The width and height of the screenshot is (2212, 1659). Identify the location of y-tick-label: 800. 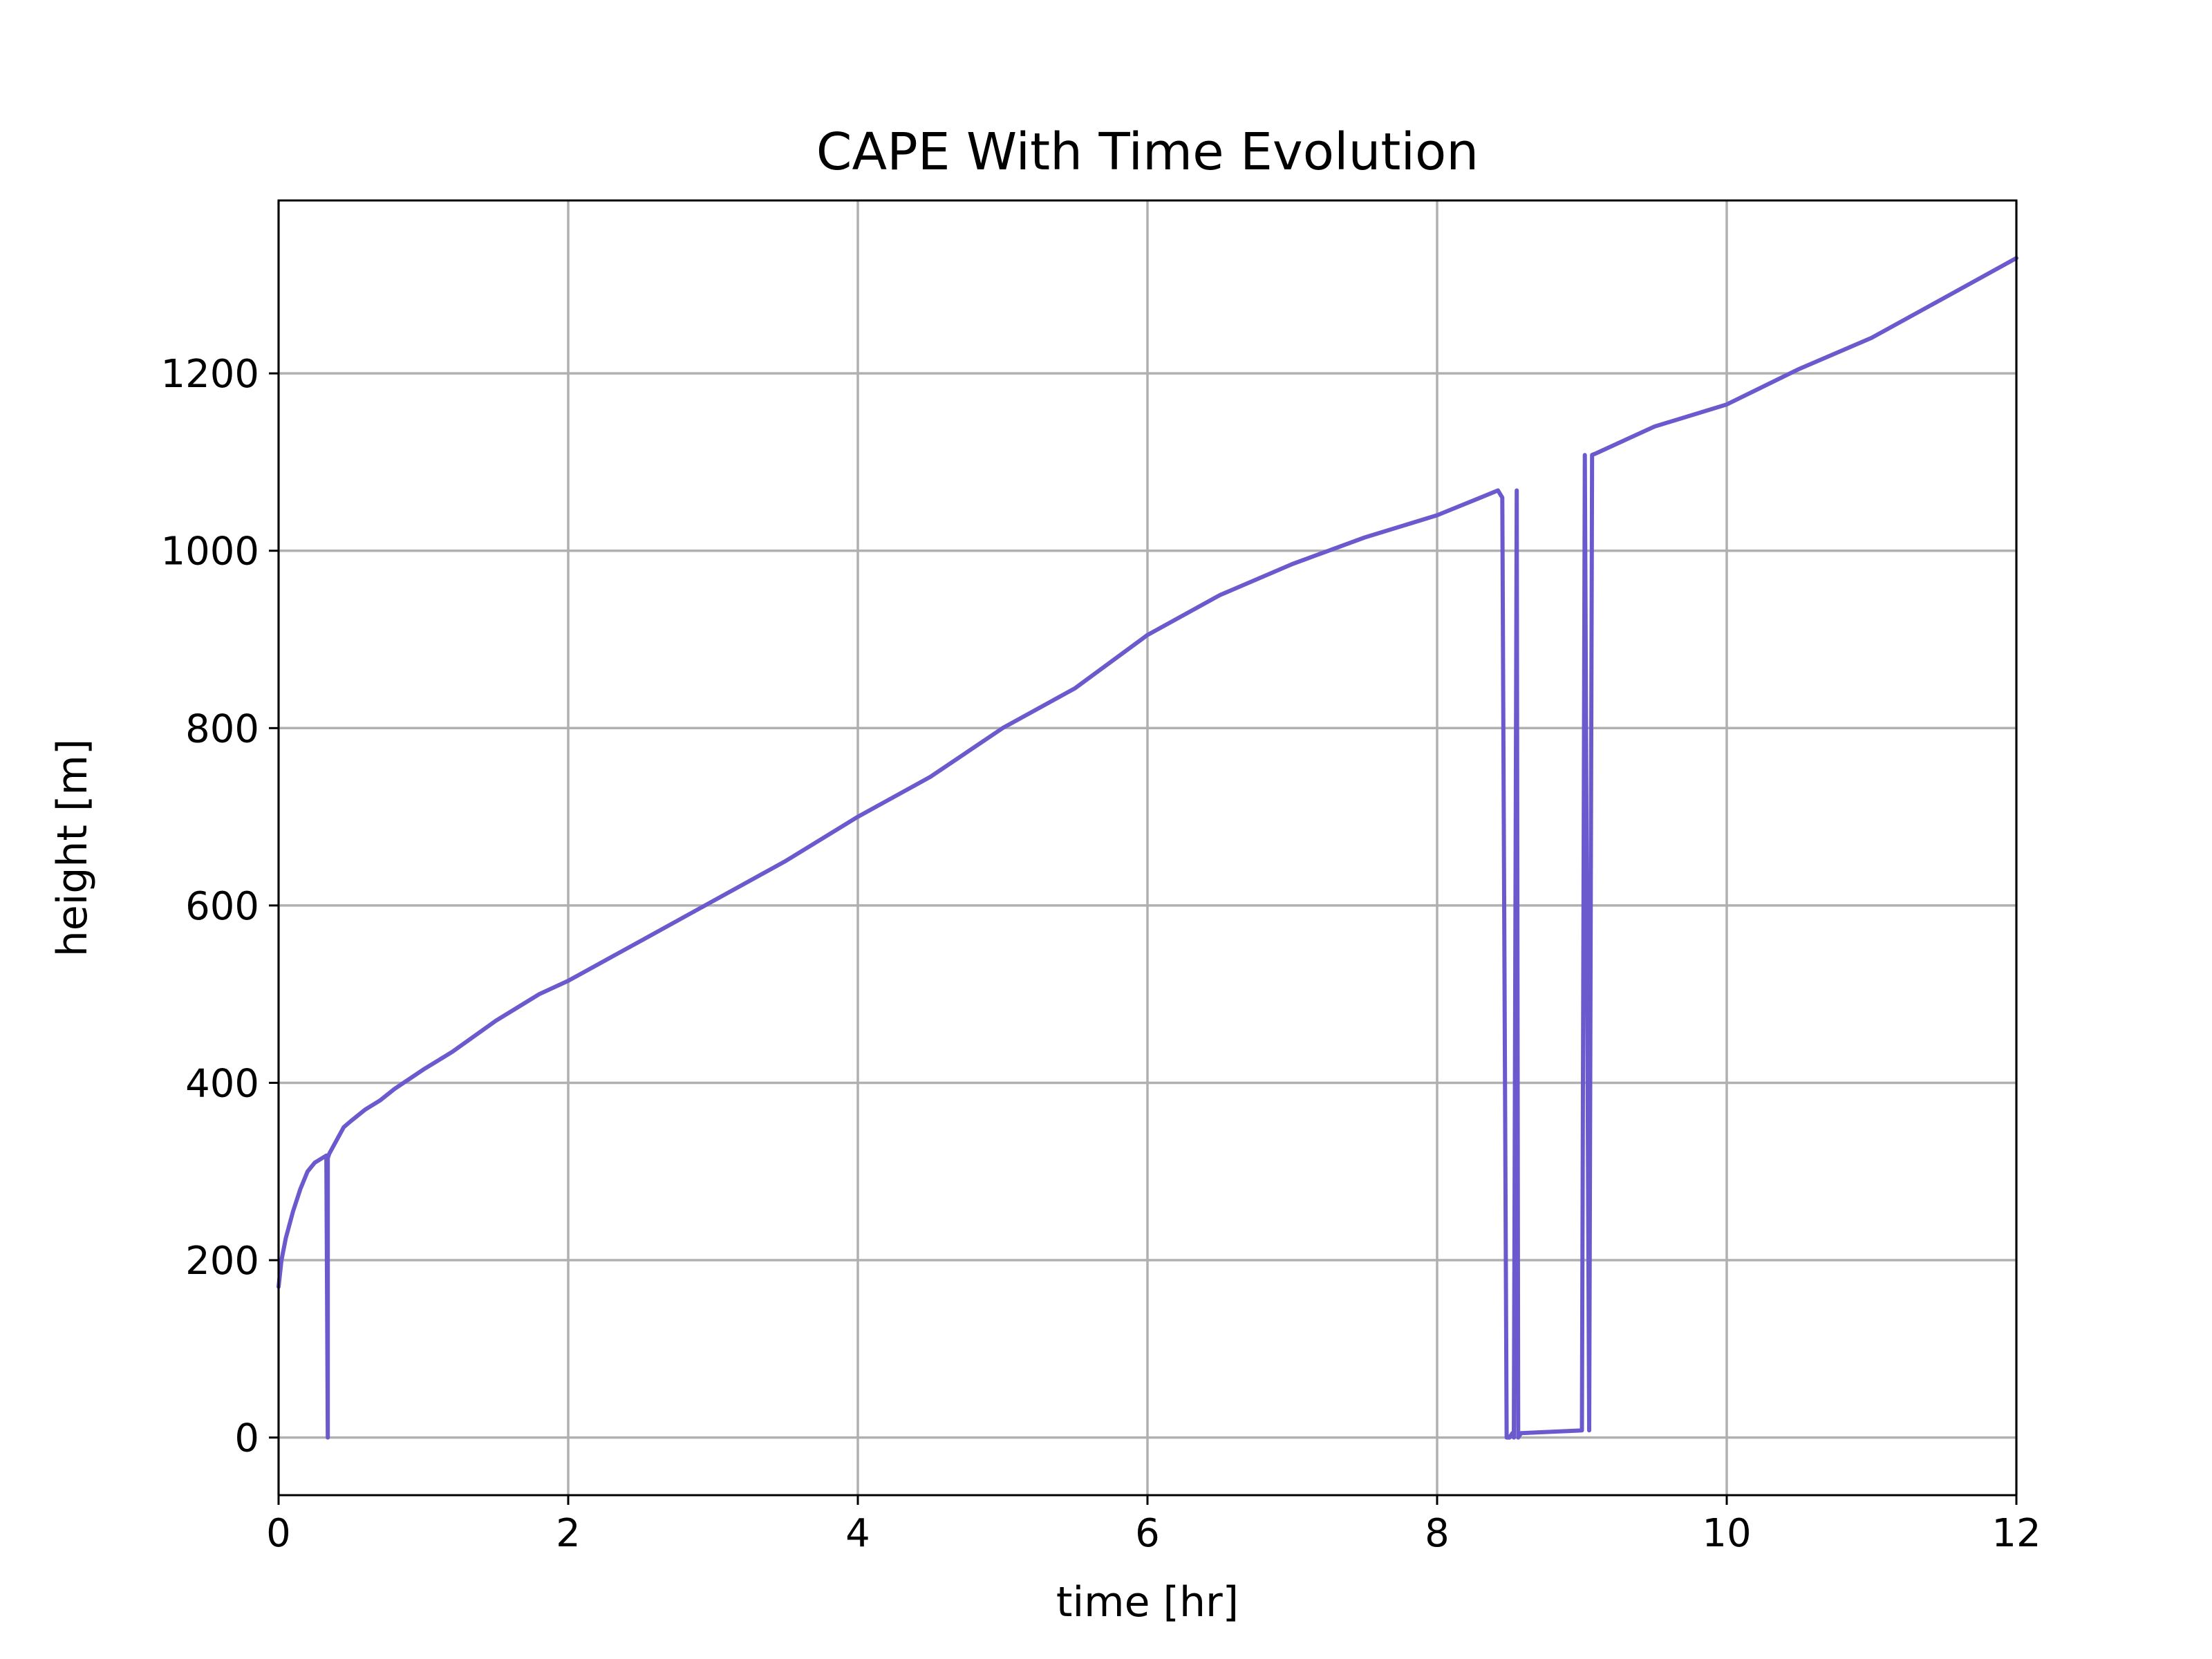
(222, 728).